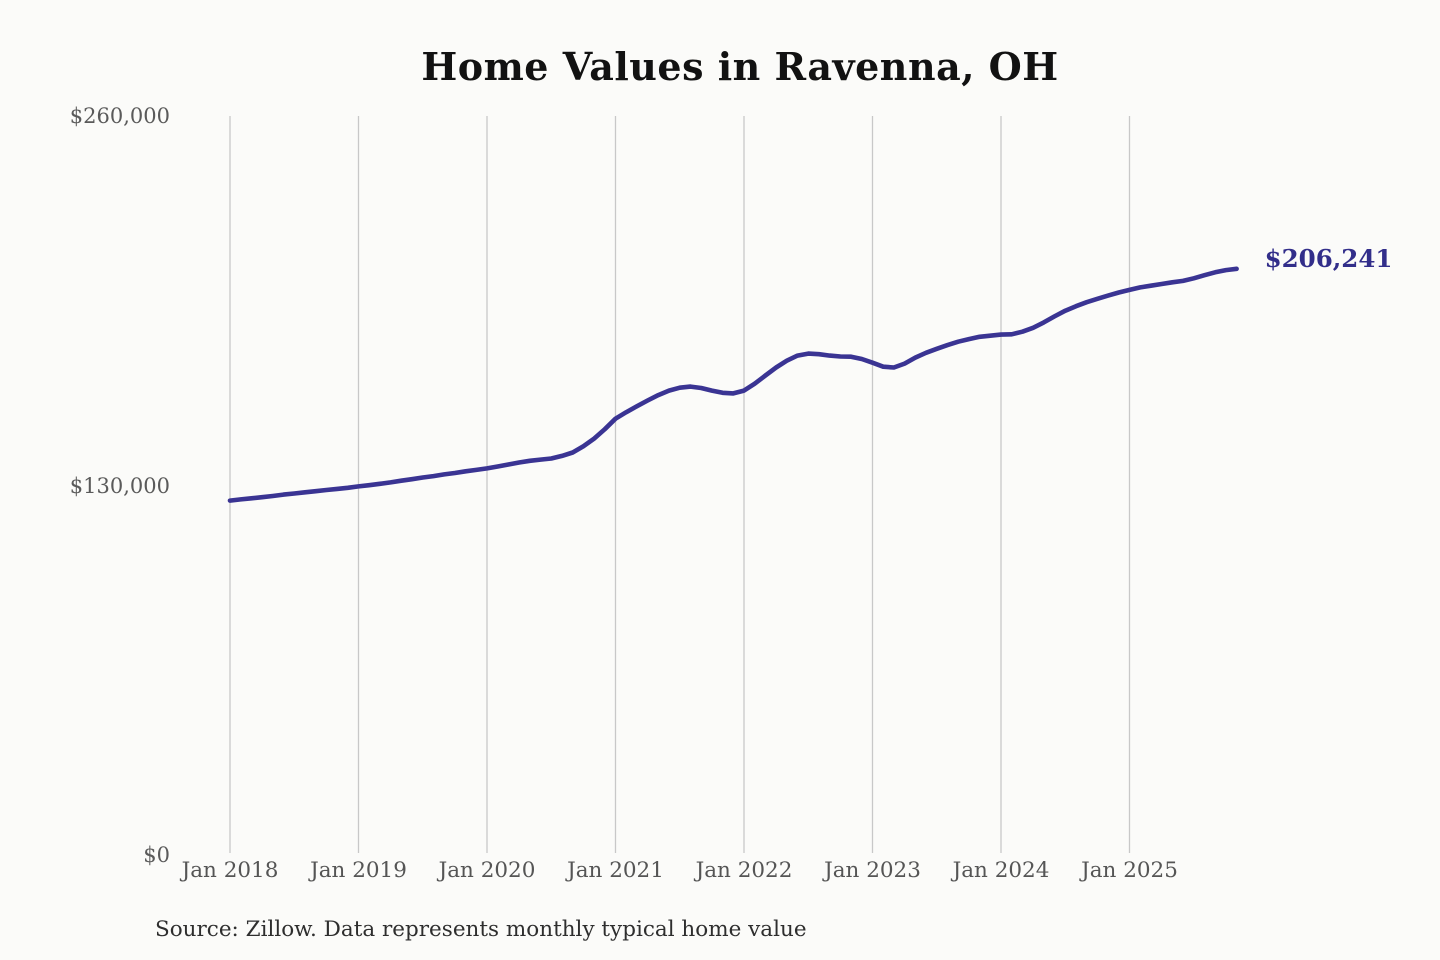 This screenshot has height=960, width=1440. I want to click on latest-value-label: $206,241, so click(1328, 258).